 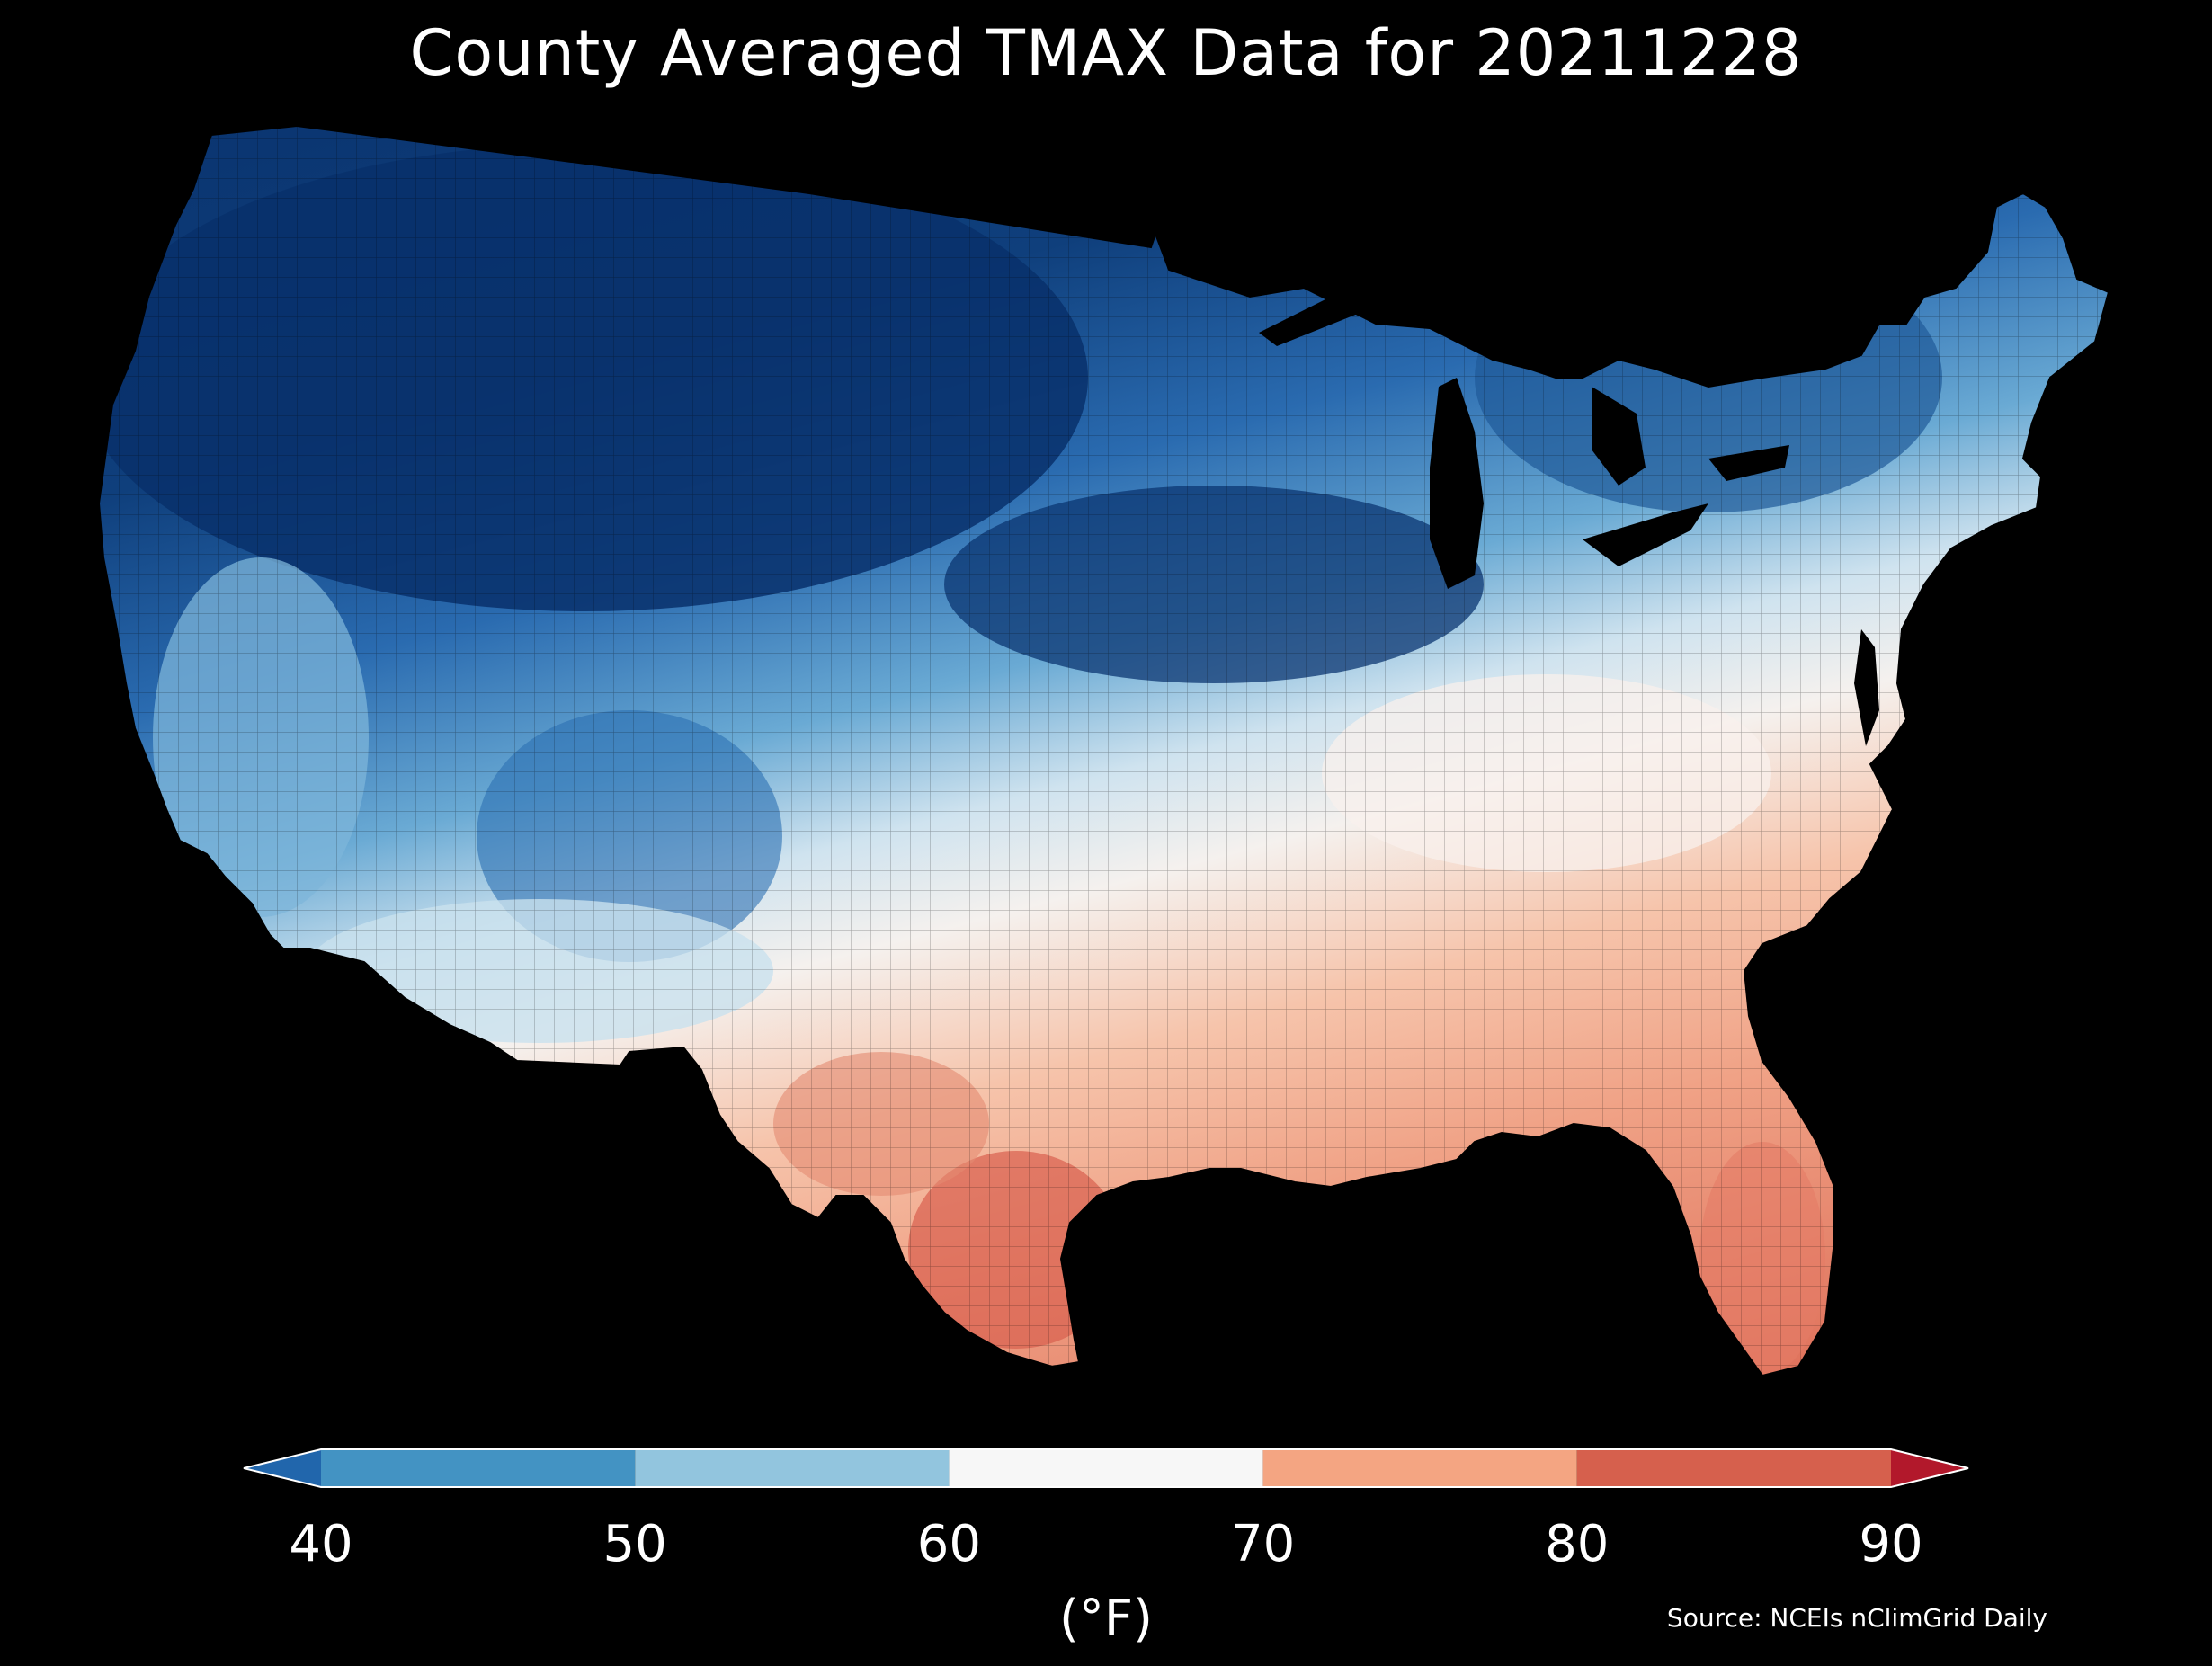 What do you see at coordinates (1322, 312) in the screenshot?
I see `lake-superior` at bounding box center [1322, 312].